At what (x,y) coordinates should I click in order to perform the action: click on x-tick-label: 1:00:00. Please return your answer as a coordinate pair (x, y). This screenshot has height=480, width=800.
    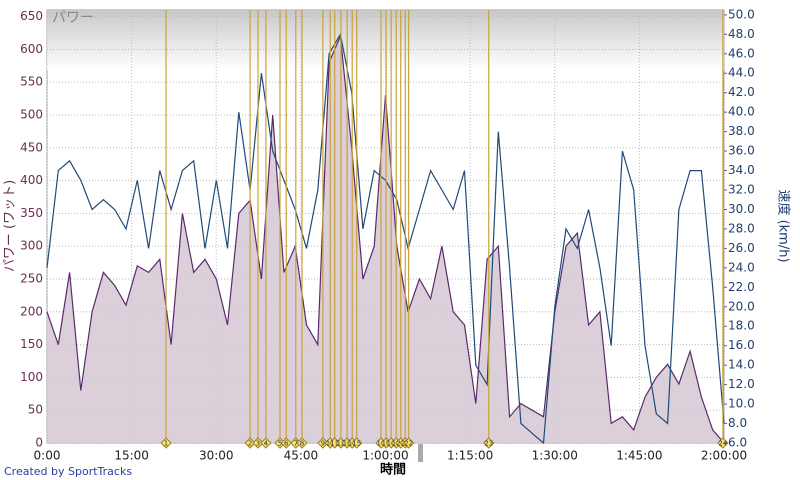
    Looking at the image, I should click on (385, 456).